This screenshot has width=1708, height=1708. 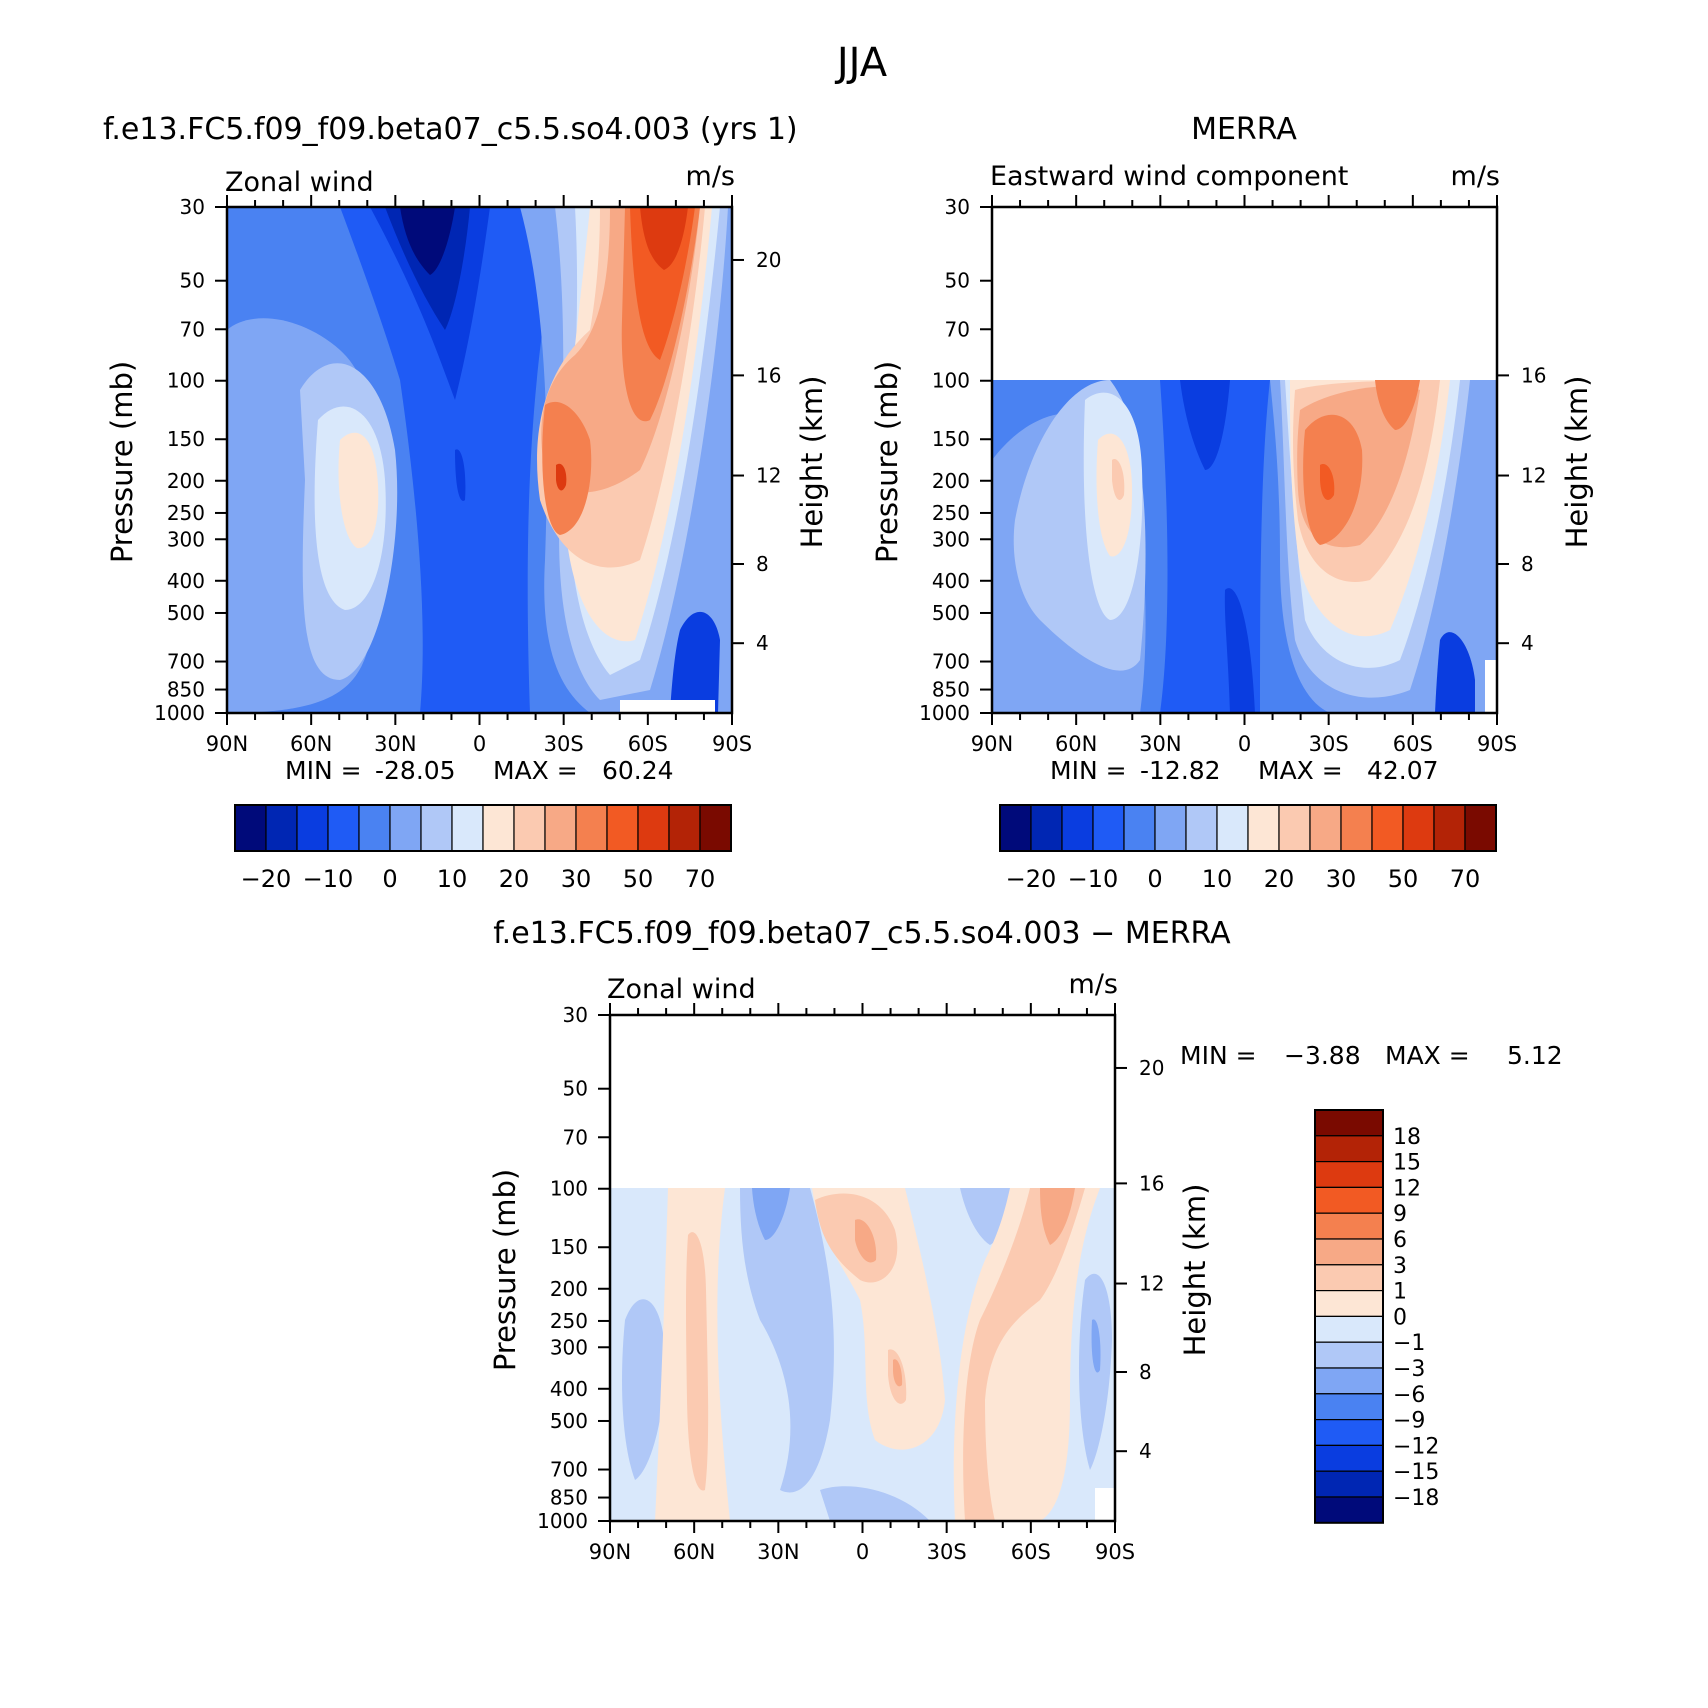 I want to click on y2-tick-label: 12, so click(x=1151, y=1284).